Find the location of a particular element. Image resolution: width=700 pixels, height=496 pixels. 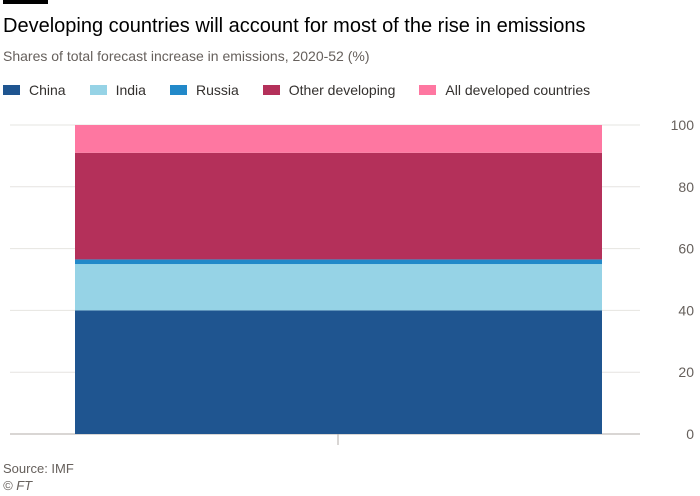

y-tick-label-40: 40 is located at coordinates (686, 310).